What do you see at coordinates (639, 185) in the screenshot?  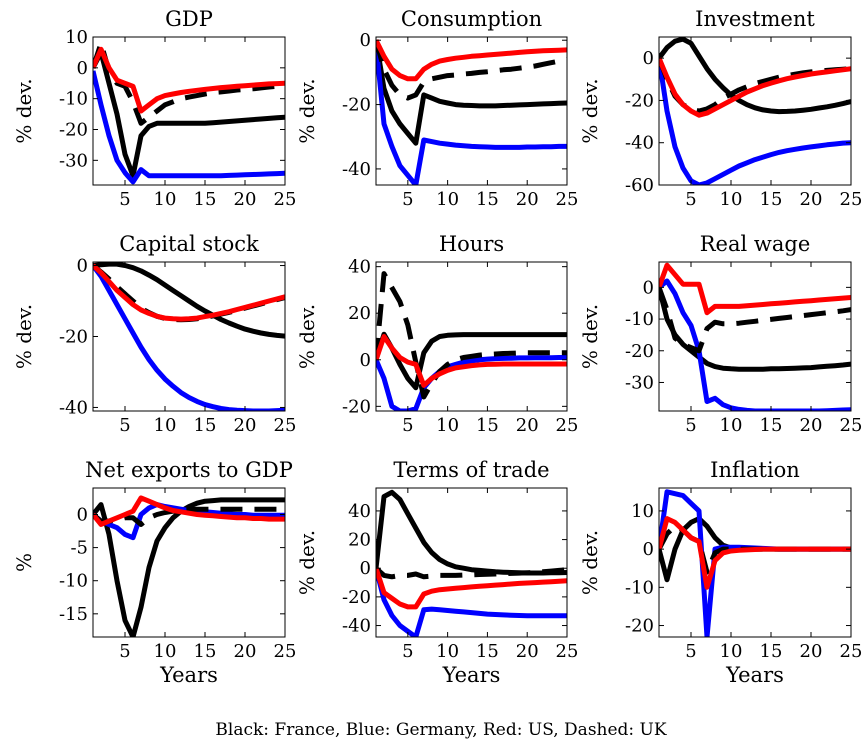 I see `y-tick-label: -60` at bounding box center [639, 185].